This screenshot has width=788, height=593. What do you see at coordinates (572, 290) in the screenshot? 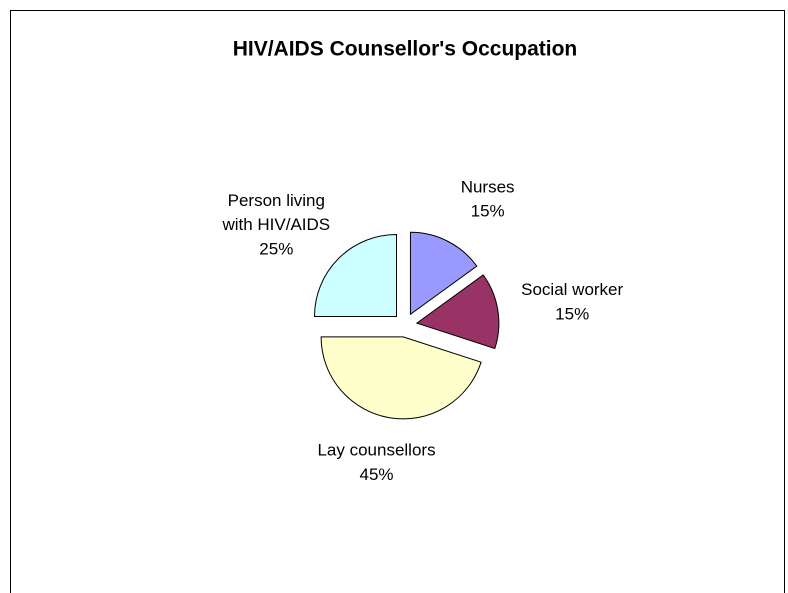
I see `slice-label: Social worker` at bounding box center [572, 290].